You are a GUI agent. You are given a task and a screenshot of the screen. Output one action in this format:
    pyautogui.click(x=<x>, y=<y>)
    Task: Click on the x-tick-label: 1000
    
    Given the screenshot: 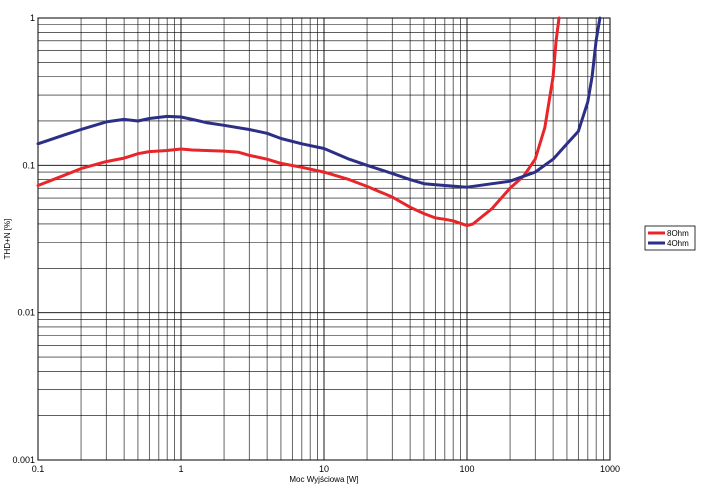 What is the action you would take?
    pyautogui.click(x=610, y=469)
    